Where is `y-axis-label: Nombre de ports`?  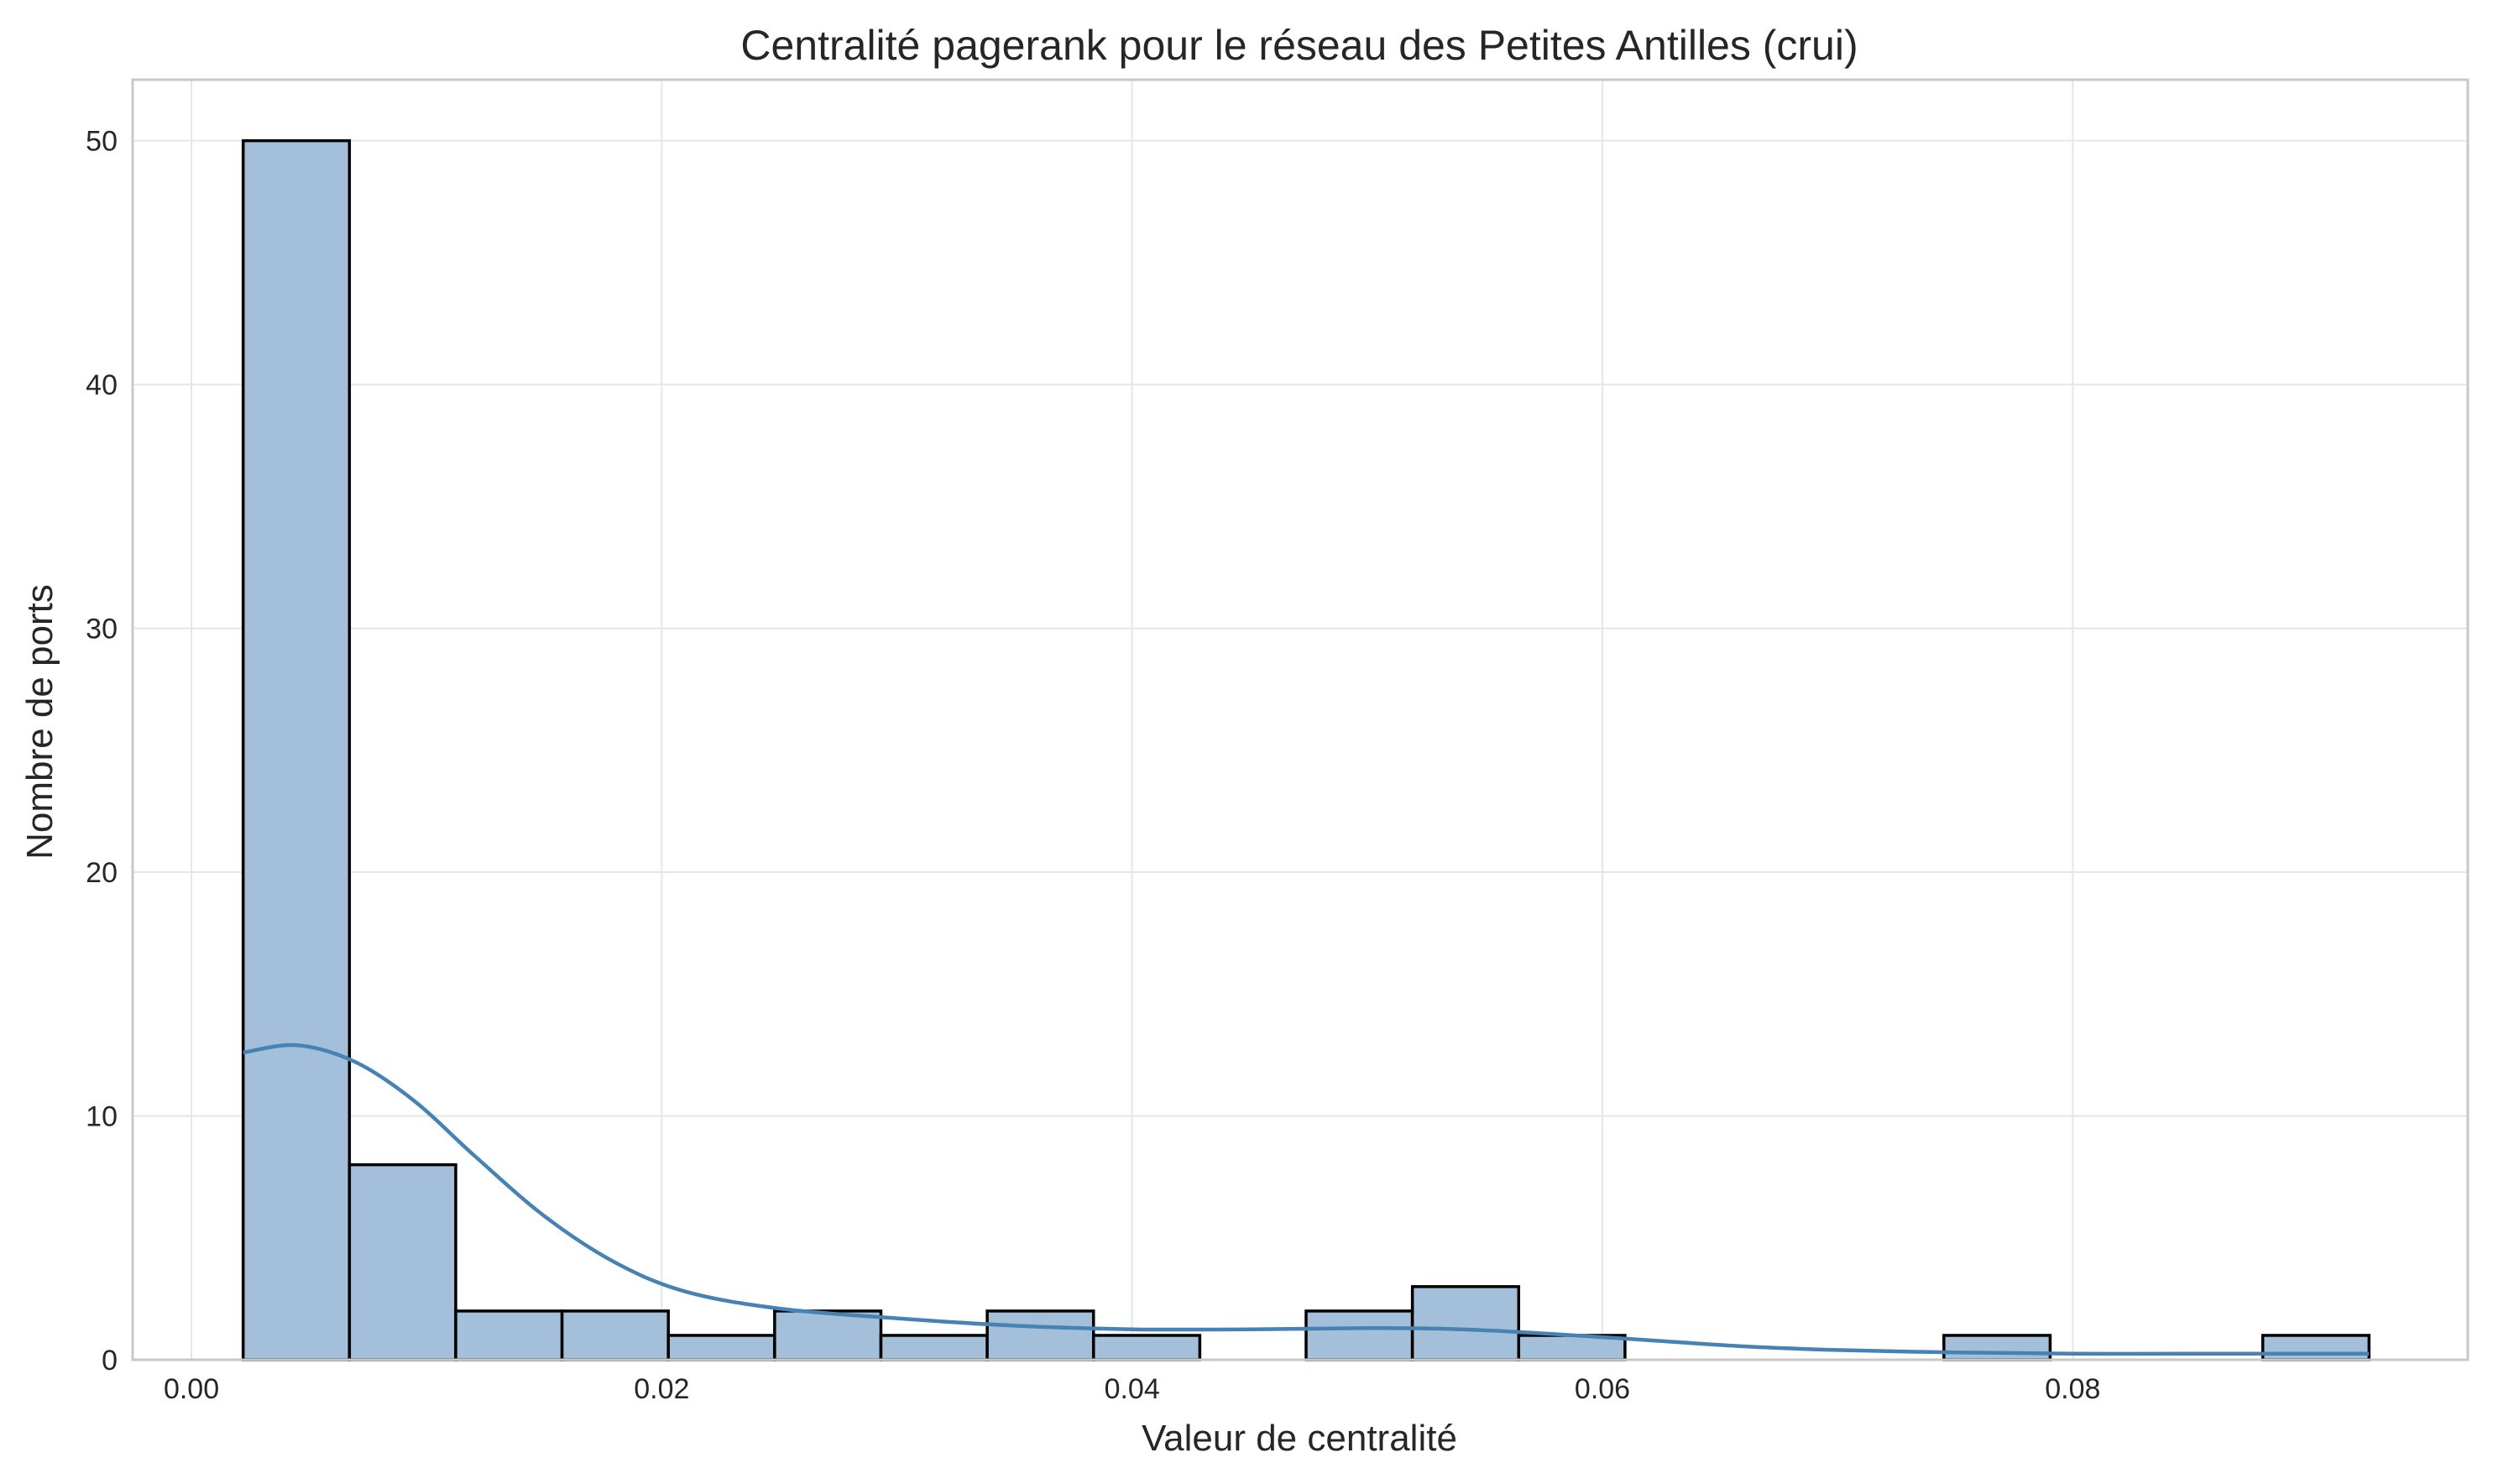
y-axis-label: Nombre de ports is located at coordinates (39, 722).